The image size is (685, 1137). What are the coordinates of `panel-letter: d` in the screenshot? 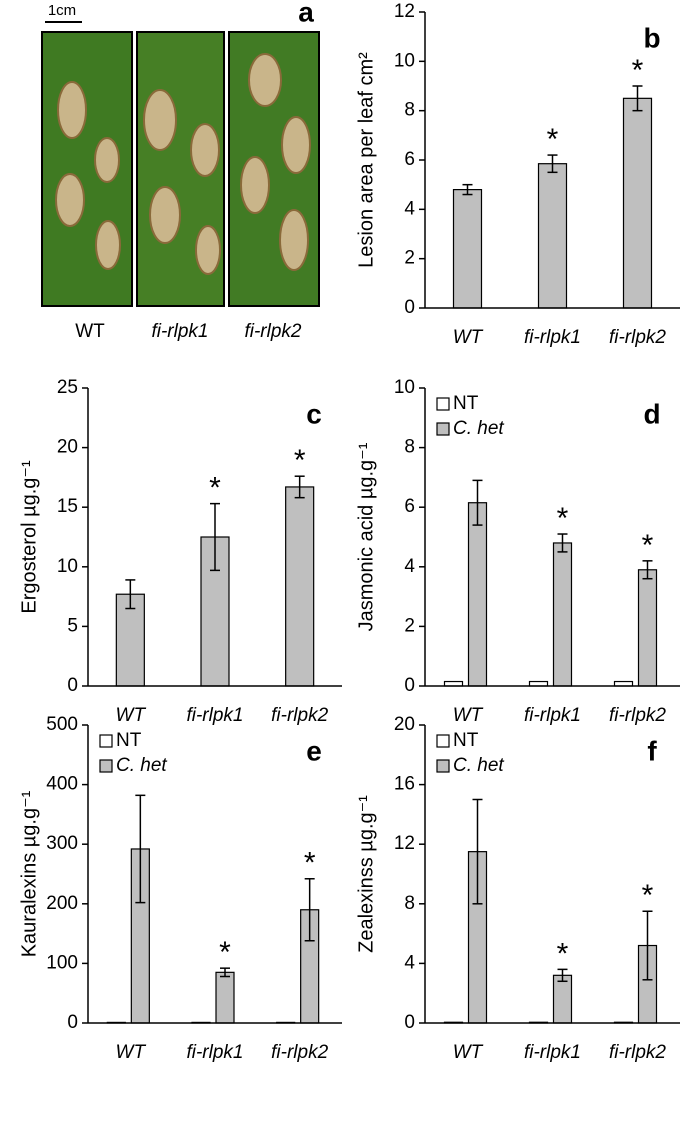 It's located at (651, 413).